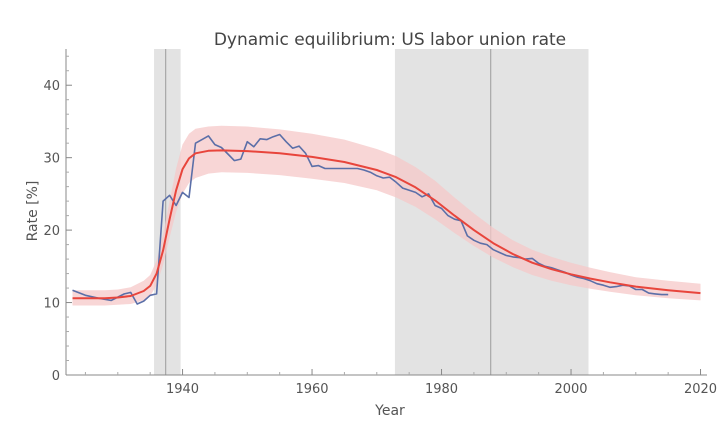  Describe the element at coordinates (51, 231) in the screenshot. I see `y-tick-label: 20` at that location.